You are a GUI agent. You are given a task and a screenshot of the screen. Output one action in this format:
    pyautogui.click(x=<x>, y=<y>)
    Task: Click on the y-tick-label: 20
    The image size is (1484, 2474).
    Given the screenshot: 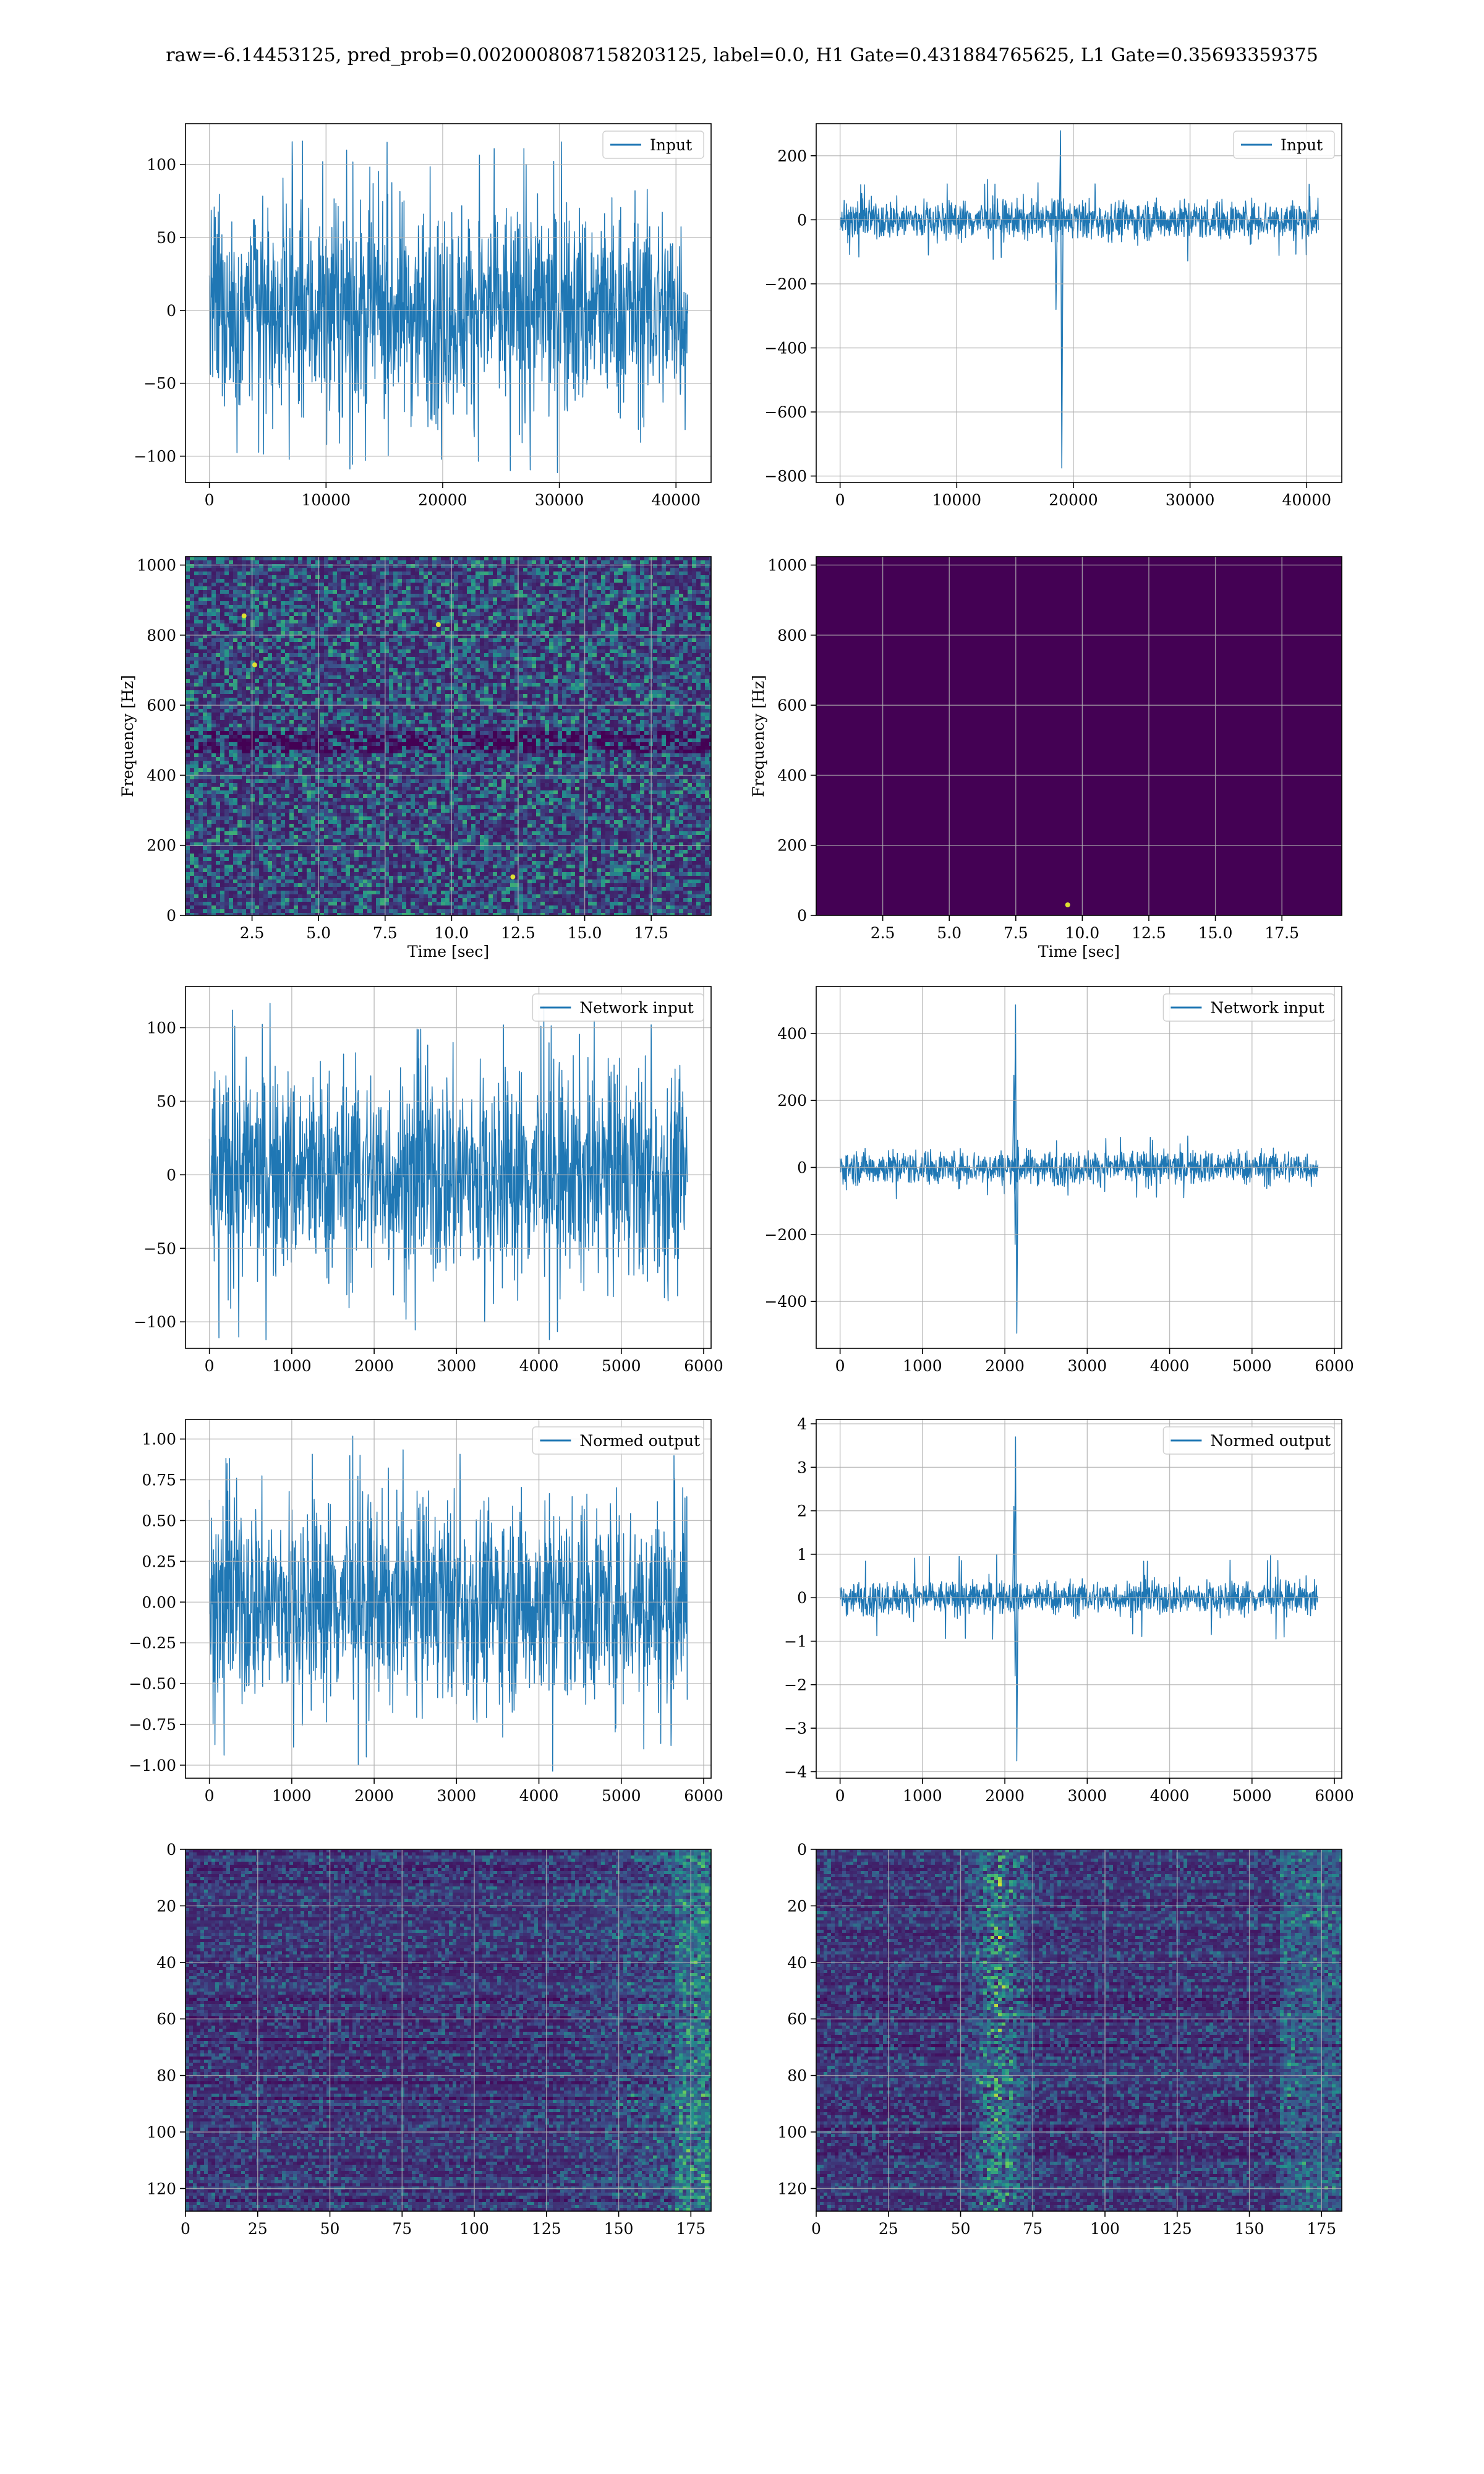 What is the action you would take?
    pyautogui.click(x=166, y=1906)
    